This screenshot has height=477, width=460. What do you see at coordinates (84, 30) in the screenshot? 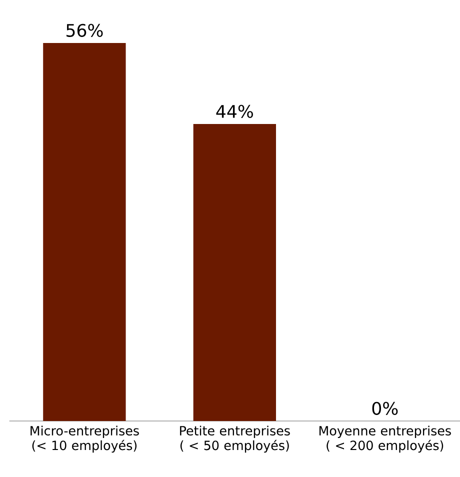
I see `data-label: 56%` at bounding box center [84, 30].